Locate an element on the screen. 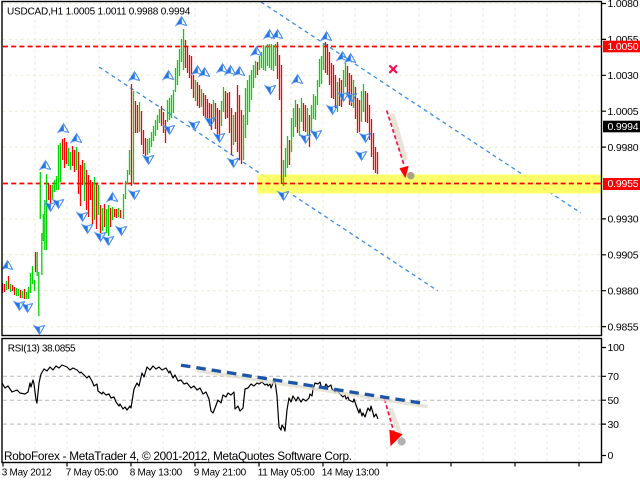 The height and width of the screenshot is (480, 640). svg-text: 0 is located at coordinates (611, 456).